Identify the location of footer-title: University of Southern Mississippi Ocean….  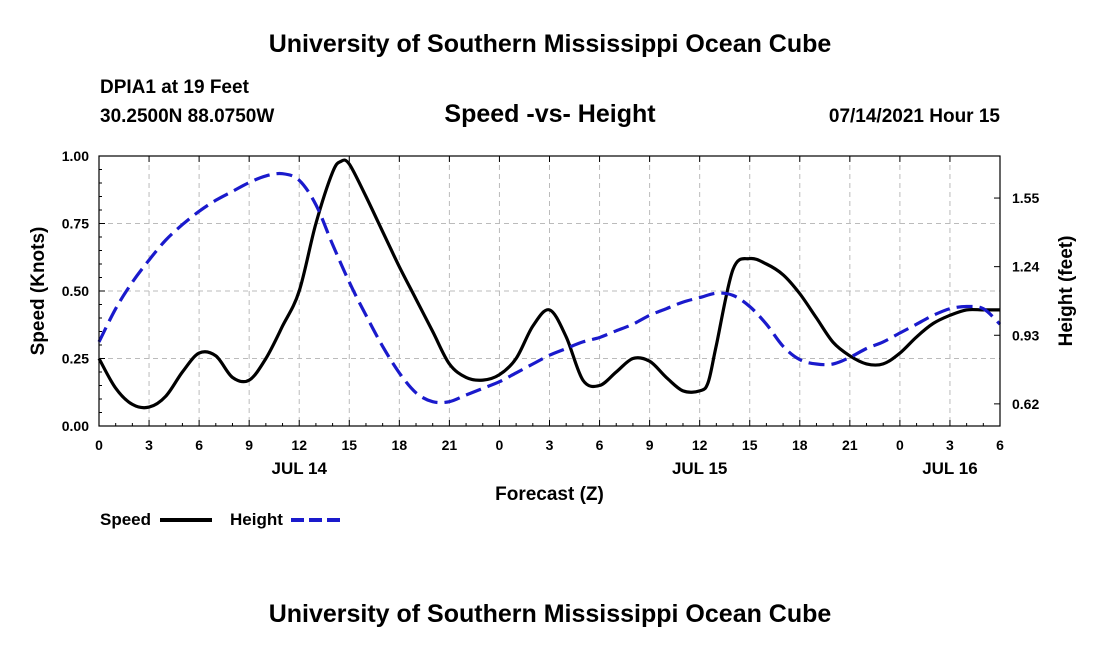
(550, 614).